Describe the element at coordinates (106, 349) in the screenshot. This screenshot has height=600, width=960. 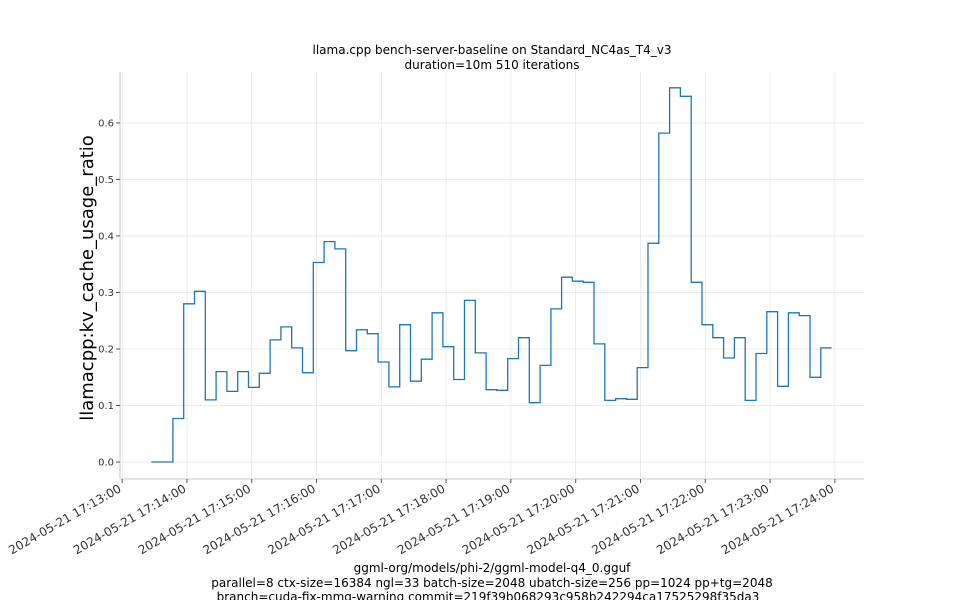
I see `y-tick-label: 0.2` at that location.